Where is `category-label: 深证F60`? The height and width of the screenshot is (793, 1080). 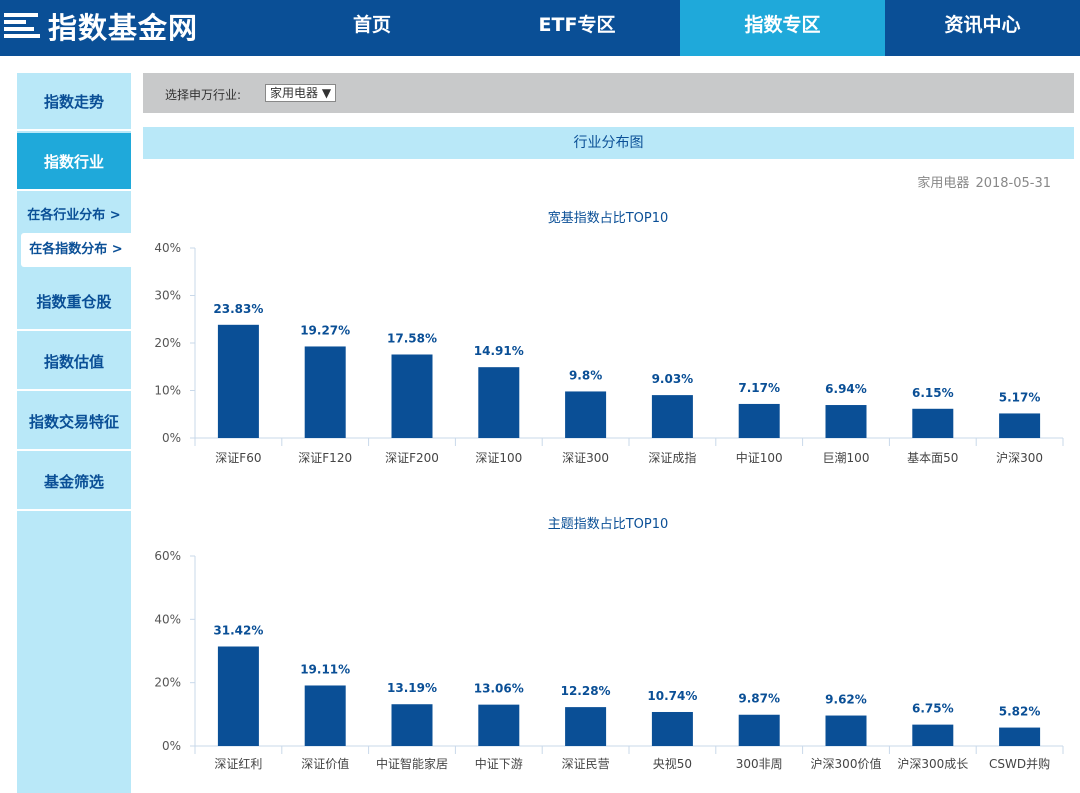
category-label: 深证F60 is located at coordinates (238, 458).